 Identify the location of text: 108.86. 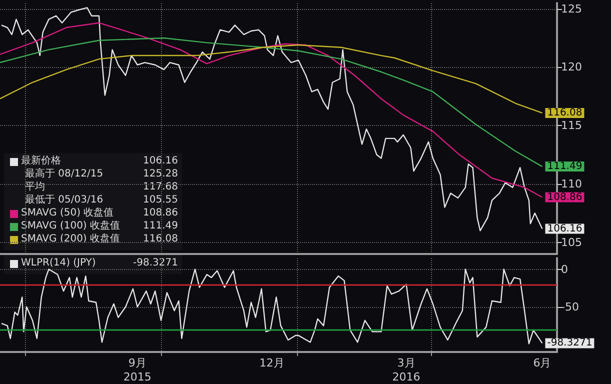
(160, 213).